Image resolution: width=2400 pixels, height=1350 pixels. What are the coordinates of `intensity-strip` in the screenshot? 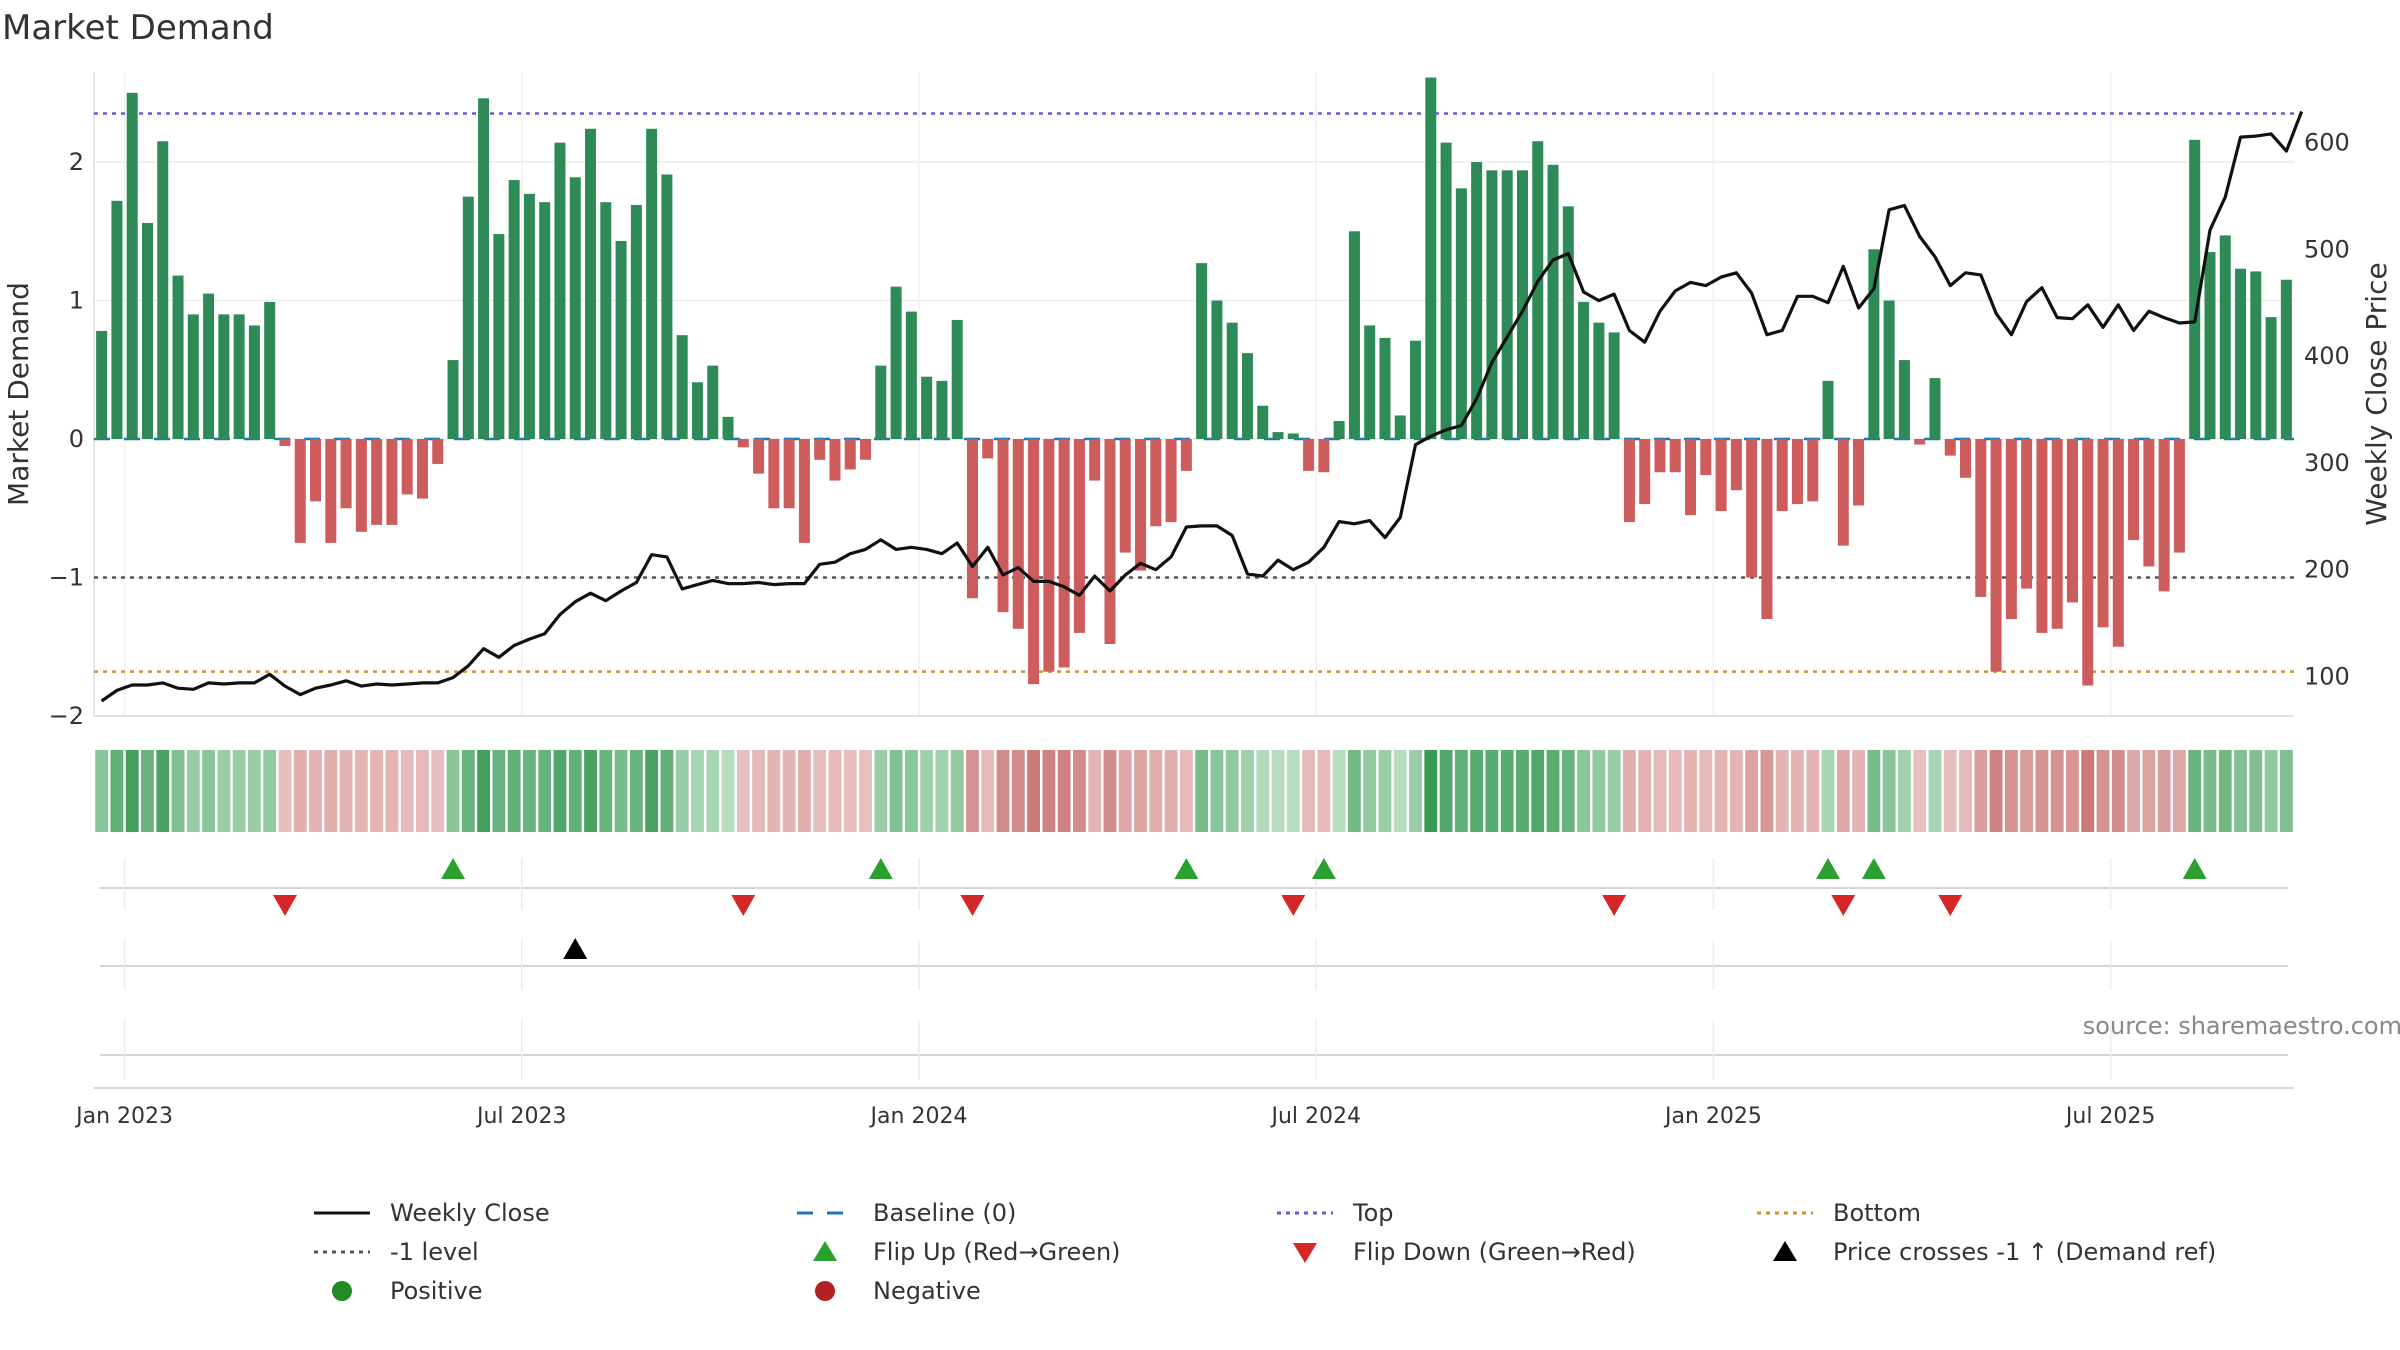 It's located at (1194, 791).